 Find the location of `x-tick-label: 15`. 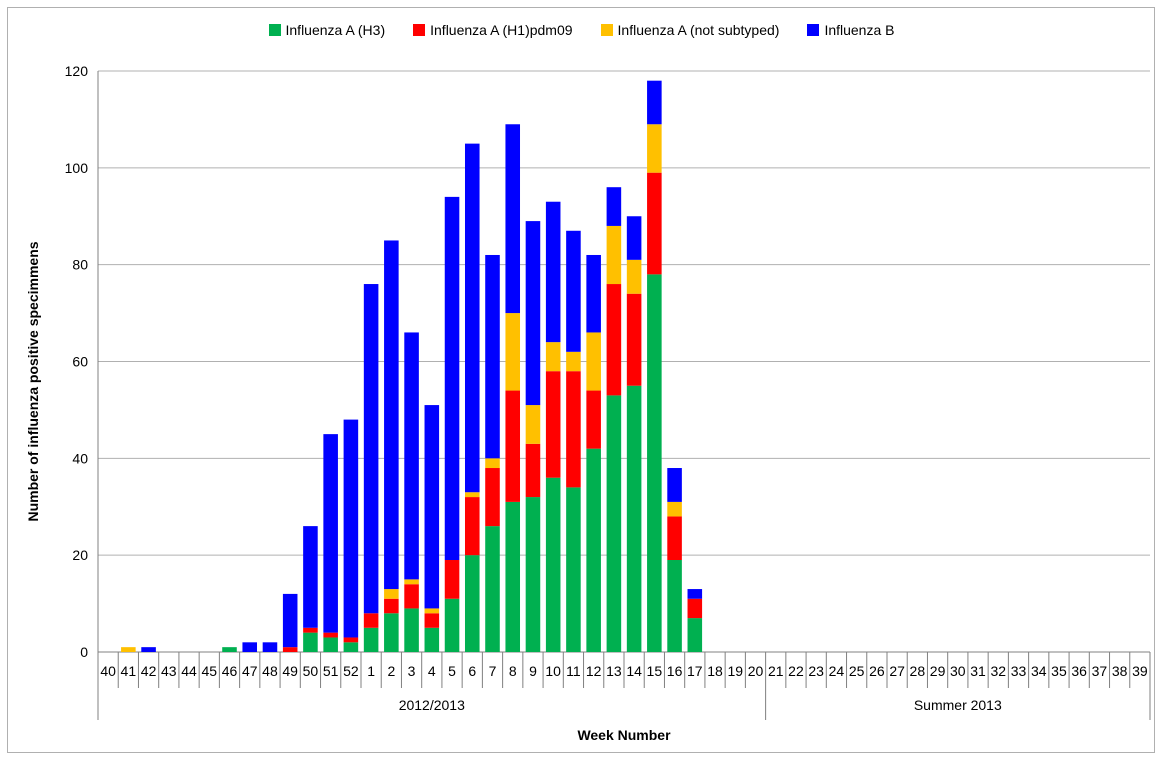

x-tick-label: 15 is located at coordinates (655, 671).